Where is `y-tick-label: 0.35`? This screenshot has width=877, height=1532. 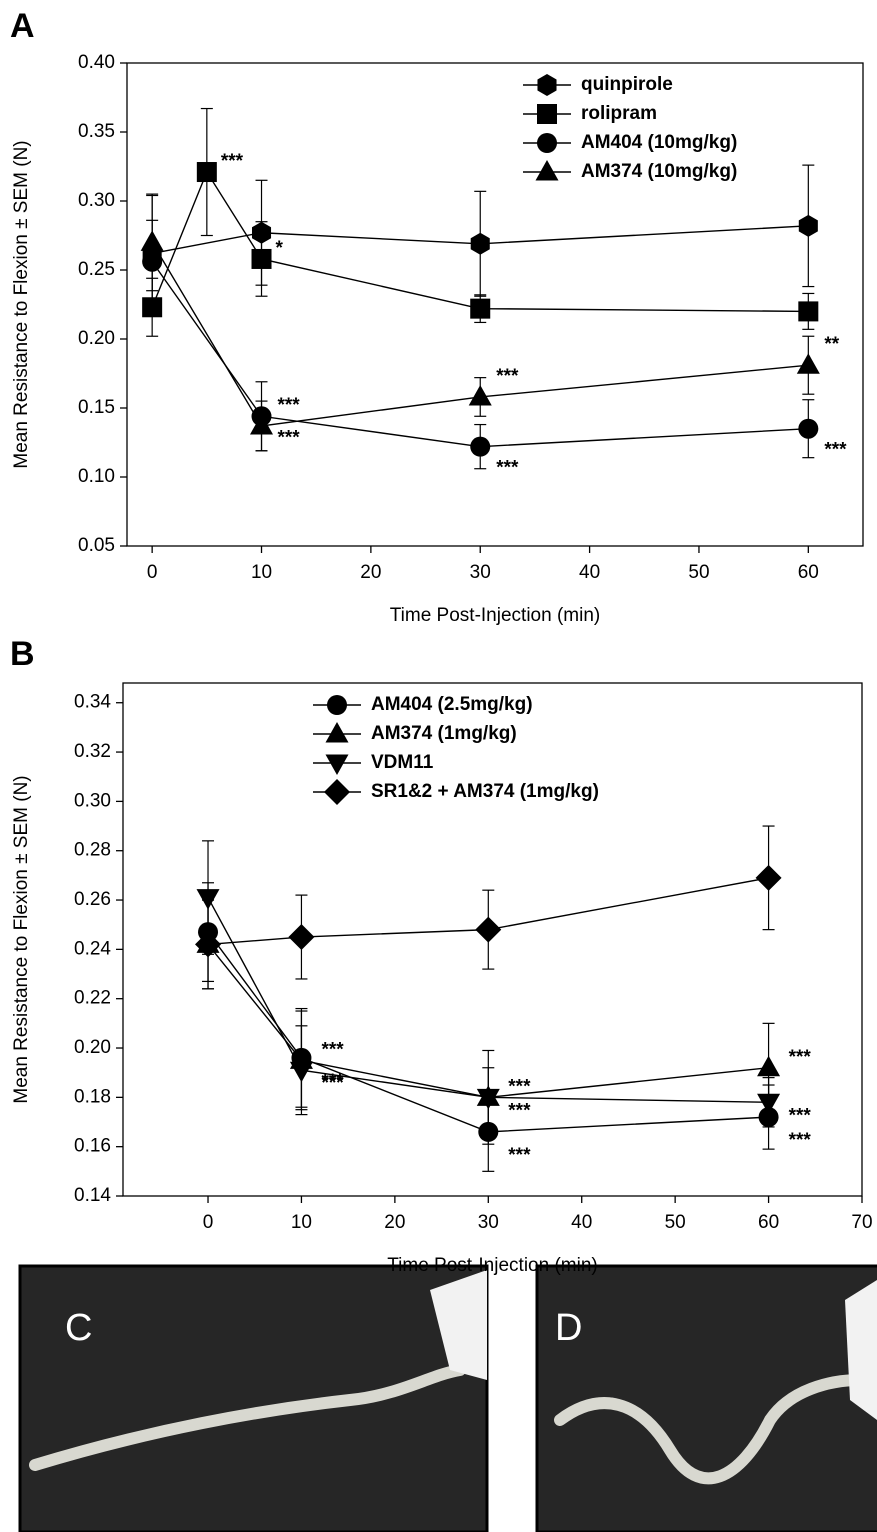
y-tick-label: 0.35 is located at coordinates (96, 131).